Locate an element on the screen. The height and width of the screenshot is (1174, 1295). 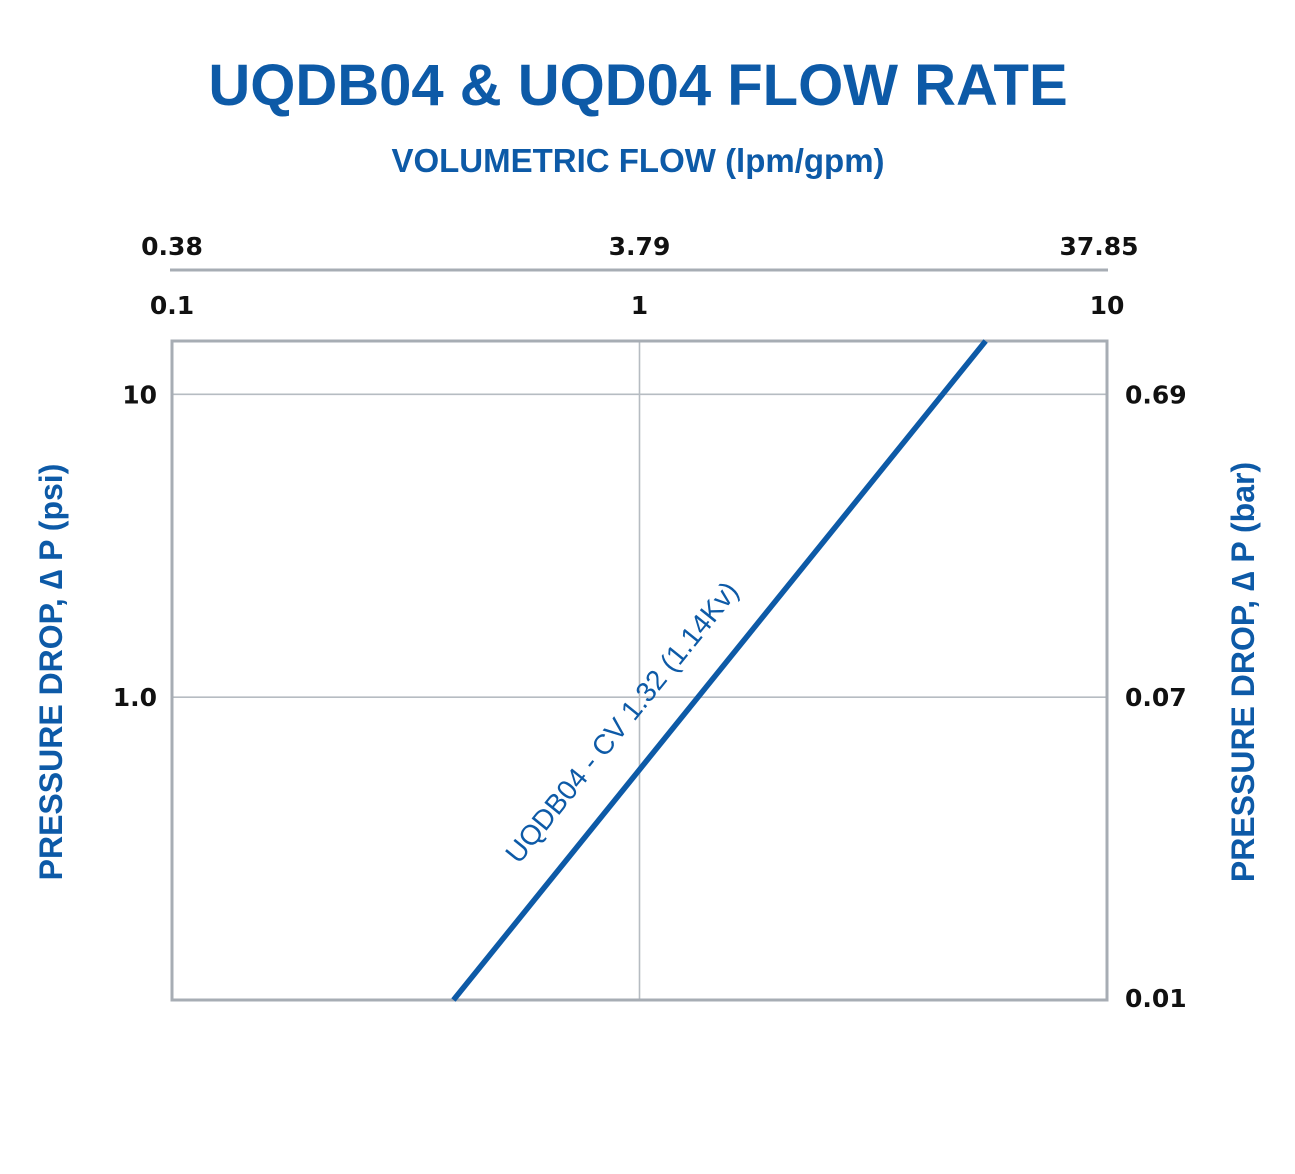
y-tick-label-psi: 10 is located at coordinates (139, 394).